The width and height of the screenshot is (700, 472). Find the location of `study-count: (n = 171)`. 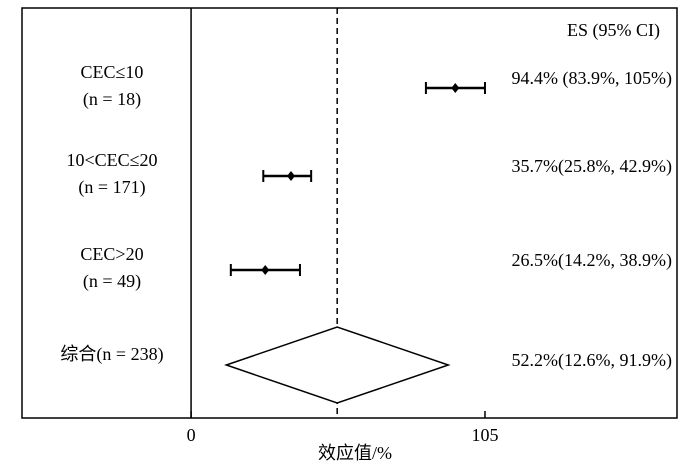

study-count: (n = 171) is located at coordinates (111, 187).